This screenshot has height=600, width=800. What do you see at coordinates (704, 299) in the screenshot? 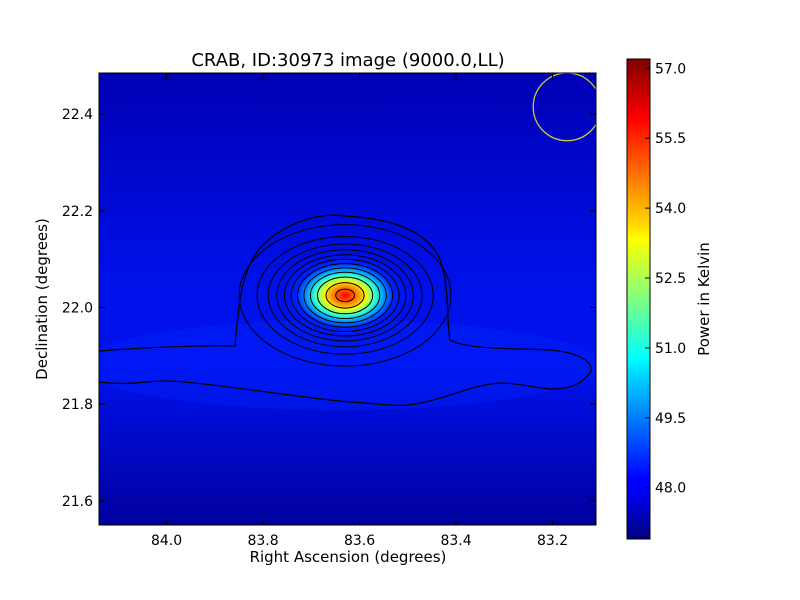
I see `colorbar-label: Power in Kelvin` at bounding box center [704, 299].